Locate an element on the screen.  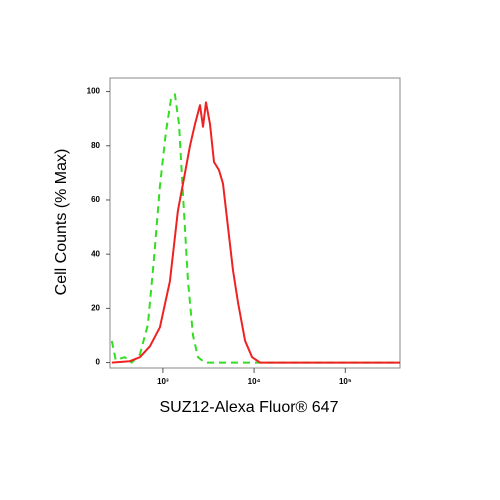
x-axis-title: SUZ12-Alexa Fluor® 647 is located at coordinates (249, 407).